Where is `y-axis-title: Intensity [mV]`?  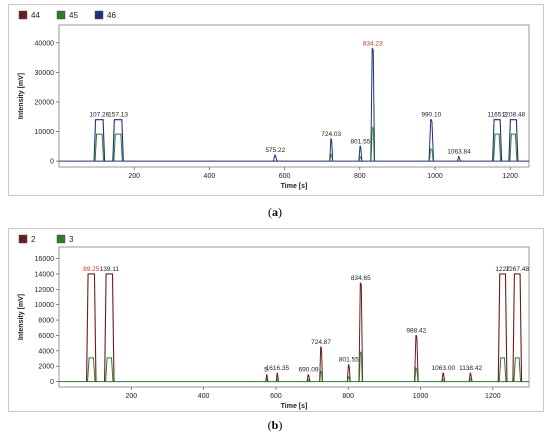
y-axis-title: Intensity [mV] is located at coordinates (21, 96).